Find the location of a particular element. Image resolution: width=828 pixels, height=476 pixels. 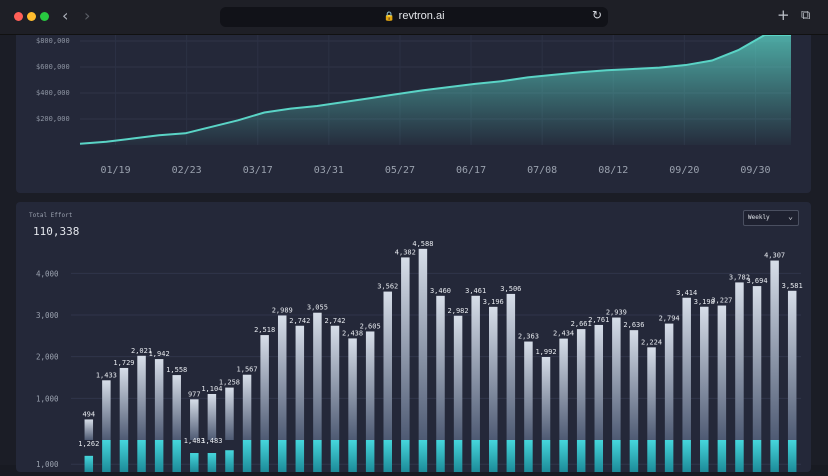

bar-data-label: 3,562 is located at coordinates (387, 287).